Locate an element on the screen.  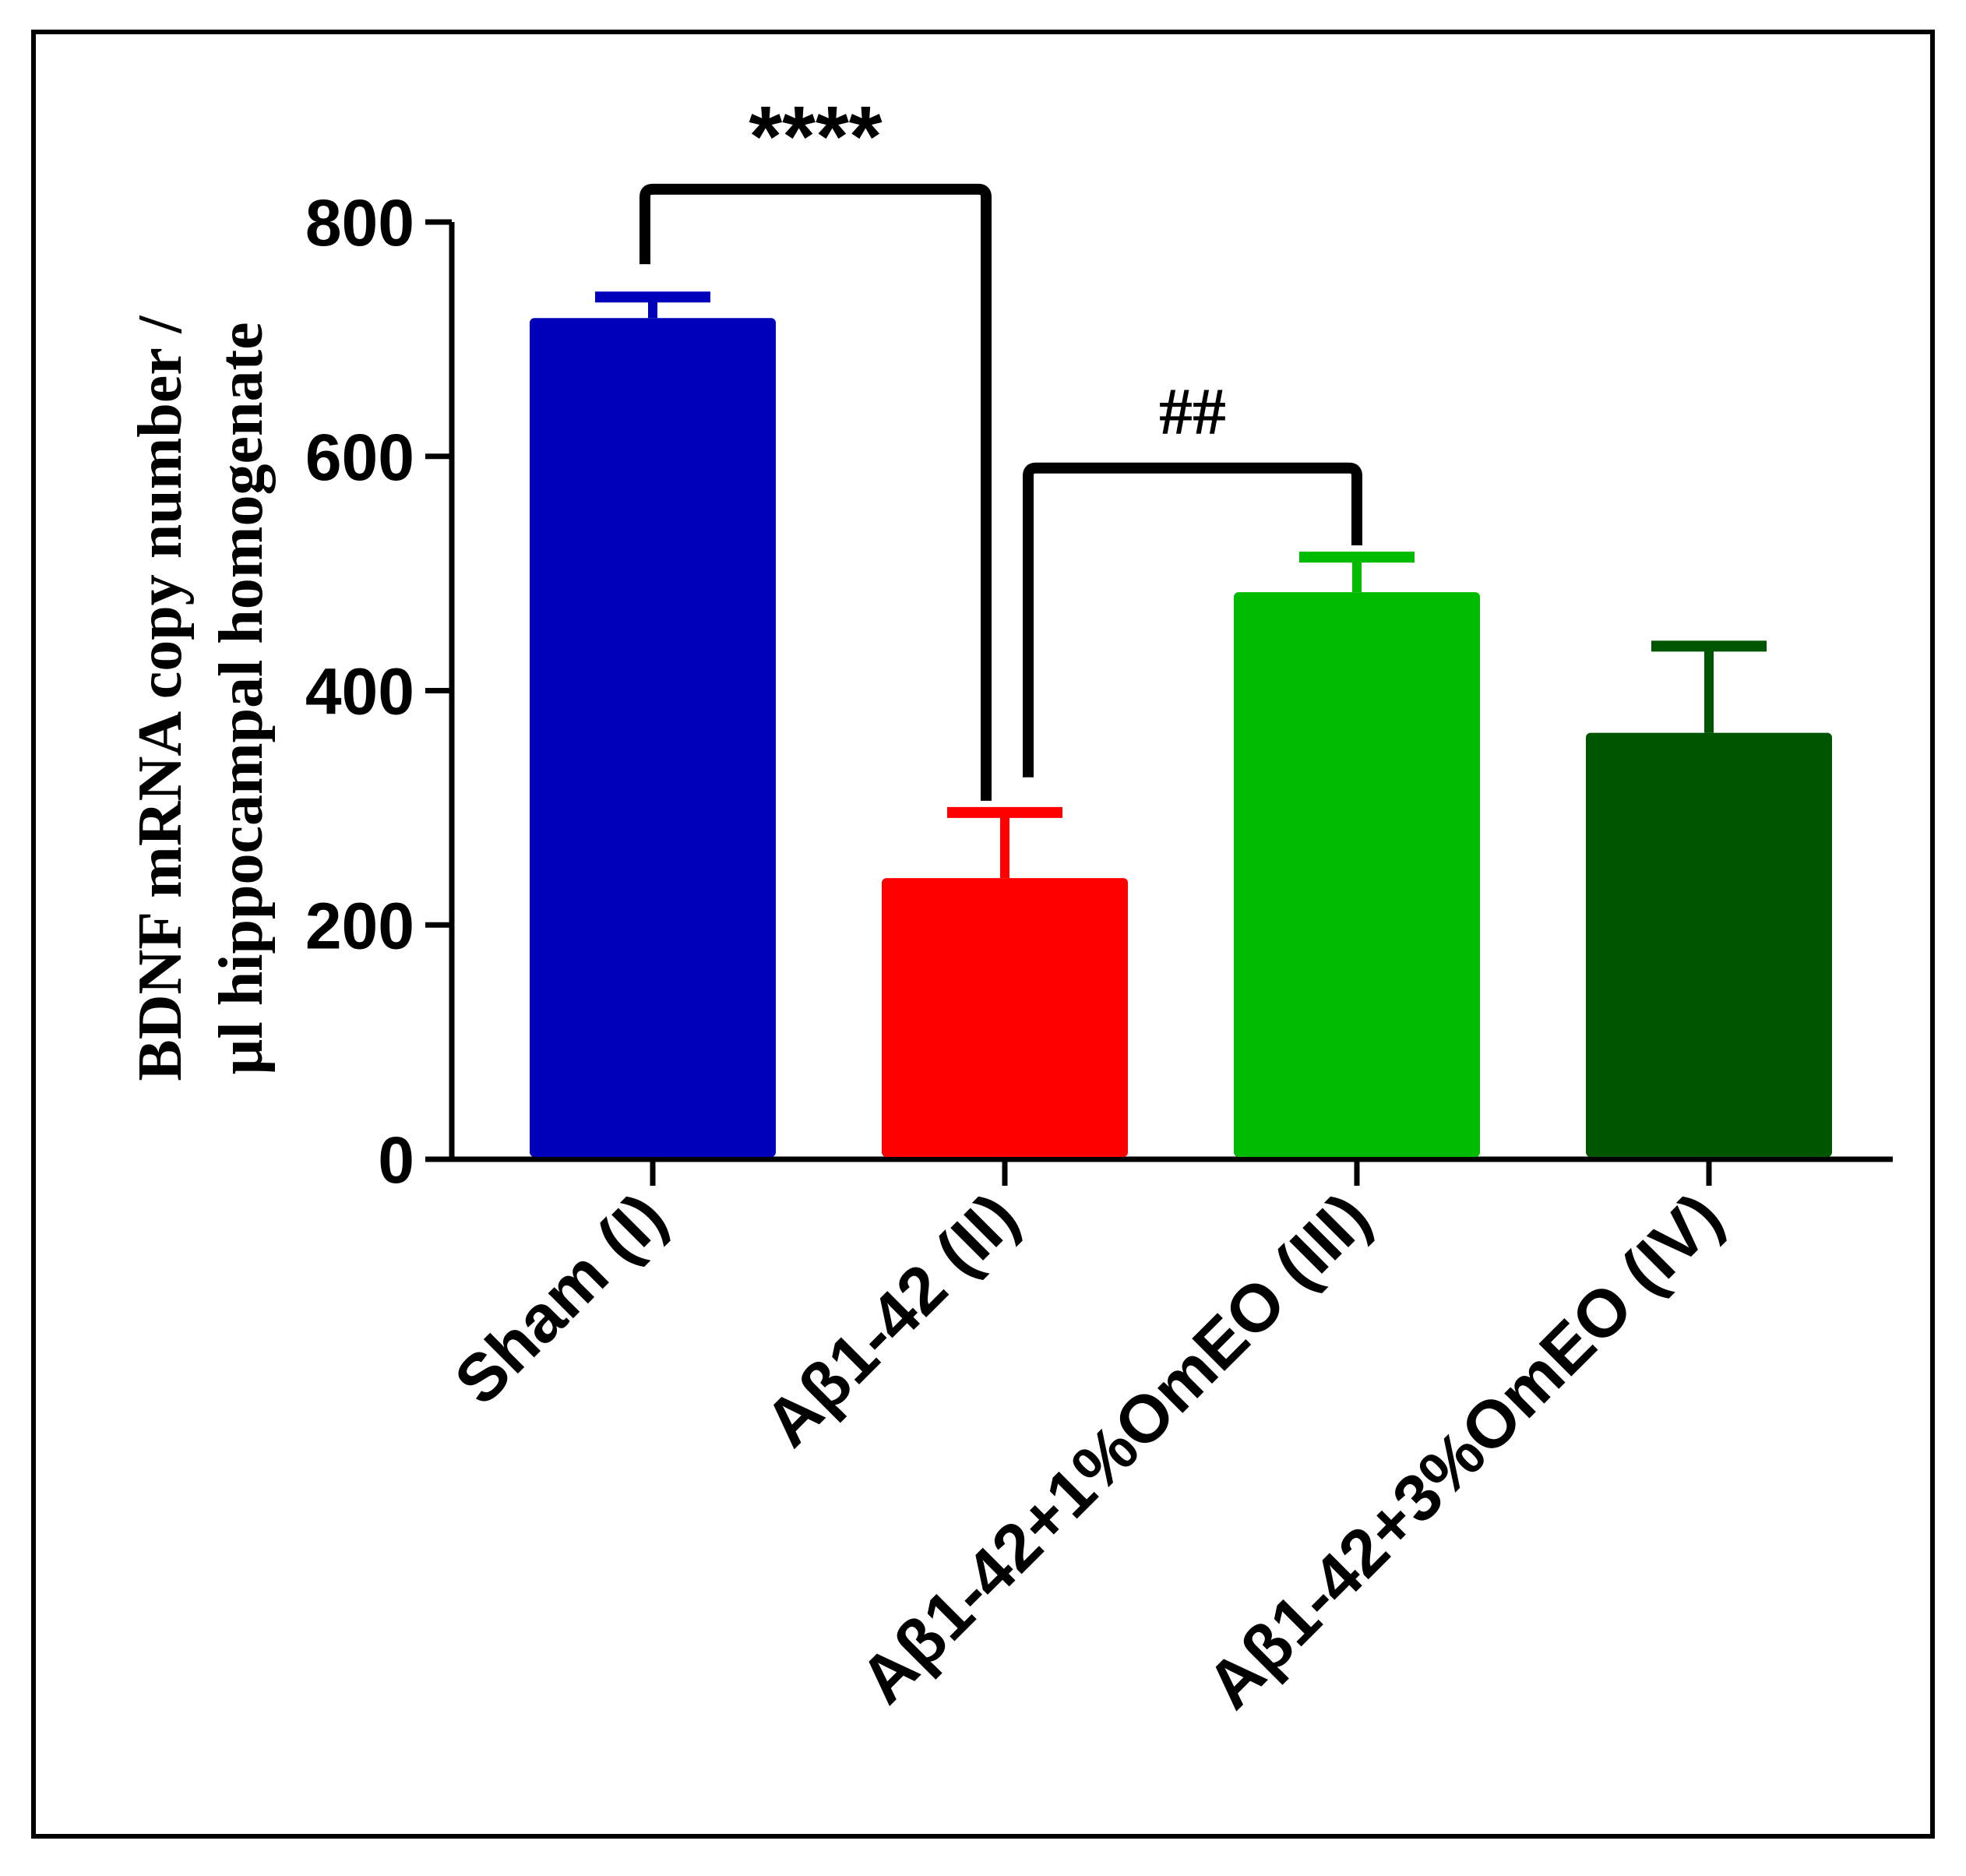
y-axis-label-line: BDNF mRNA copy number / is located at coordinates (160, 698).